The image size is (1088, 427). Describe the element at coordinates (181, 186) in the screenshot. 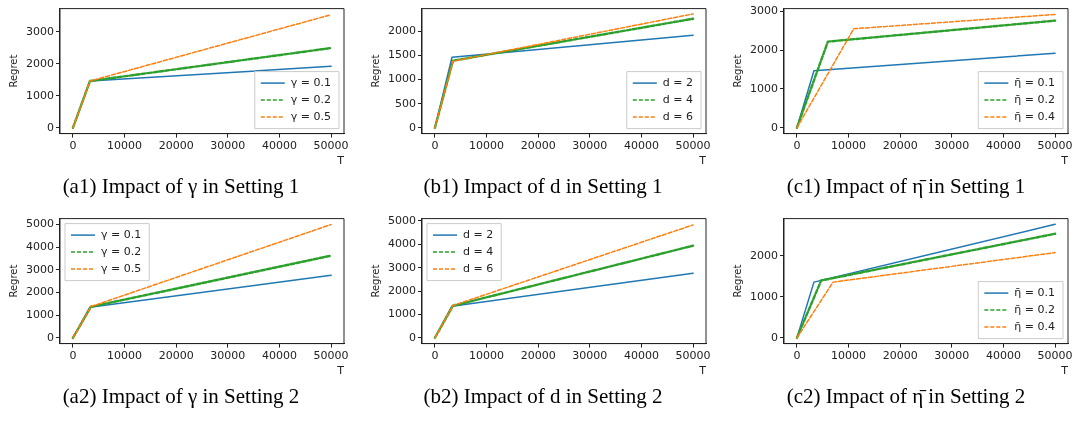

I see `text: (a1) Impact of γ in Setting 1` at that location.